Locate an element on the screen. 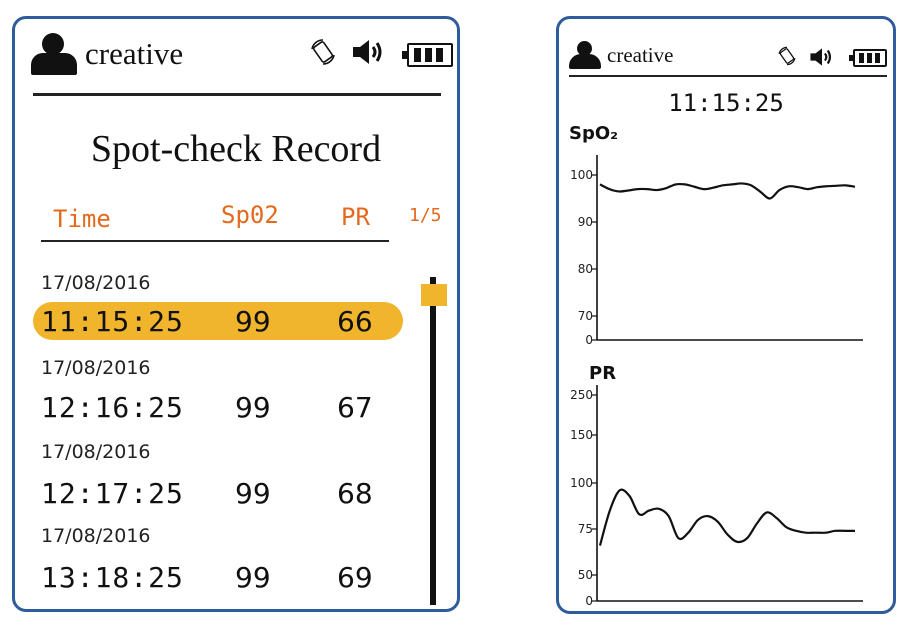 Image resolution: width=914 pixels, height=625 pixels. column-header-time: Time is located at coordinates (82, 219).